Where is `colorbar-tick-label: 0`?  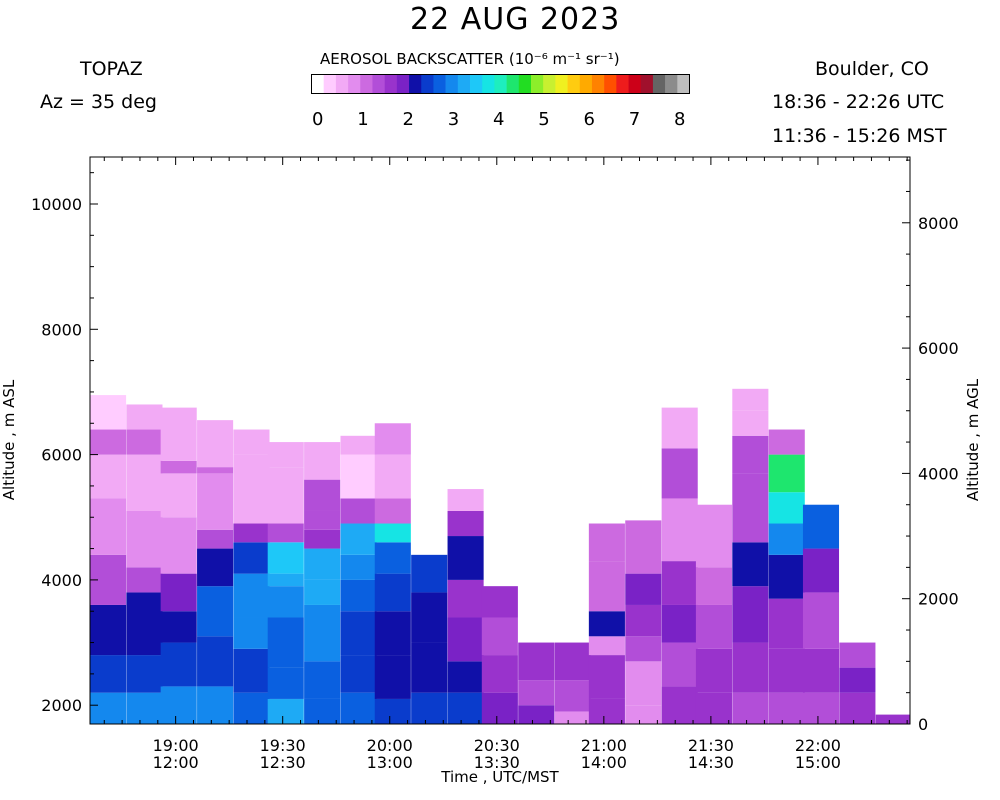 colorbar-tick-label: 0 is located at coordinates (318, 119).